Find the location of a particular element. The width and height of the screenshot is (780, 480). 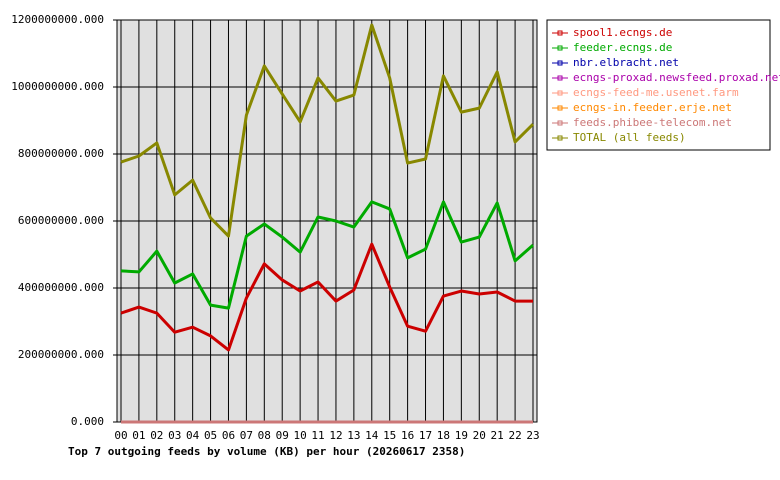

y-tick-label: 1000000000.000 is located at coordinates (57, 86).